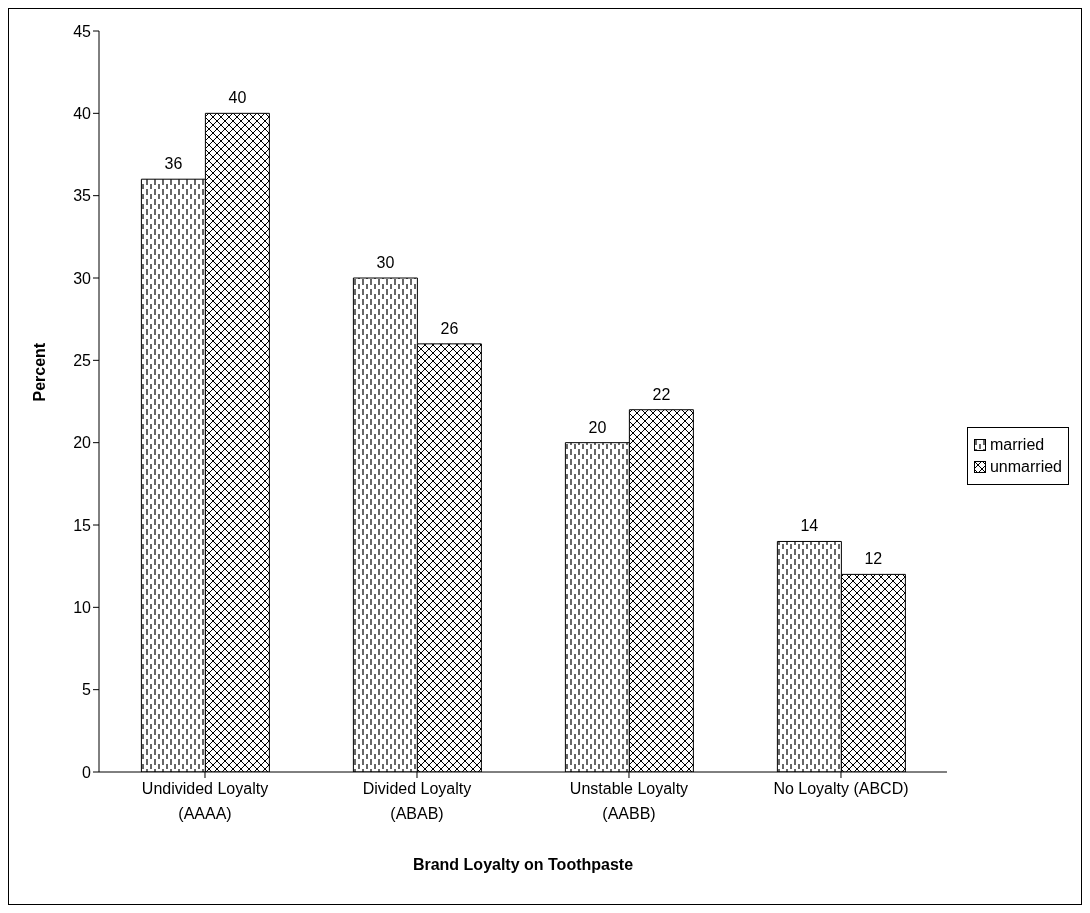 The image size is (1090, 913). What do you see at coordinates (873, 559) in the screenshot?
I see `data-label: 12` at bounding box center [873, 559].